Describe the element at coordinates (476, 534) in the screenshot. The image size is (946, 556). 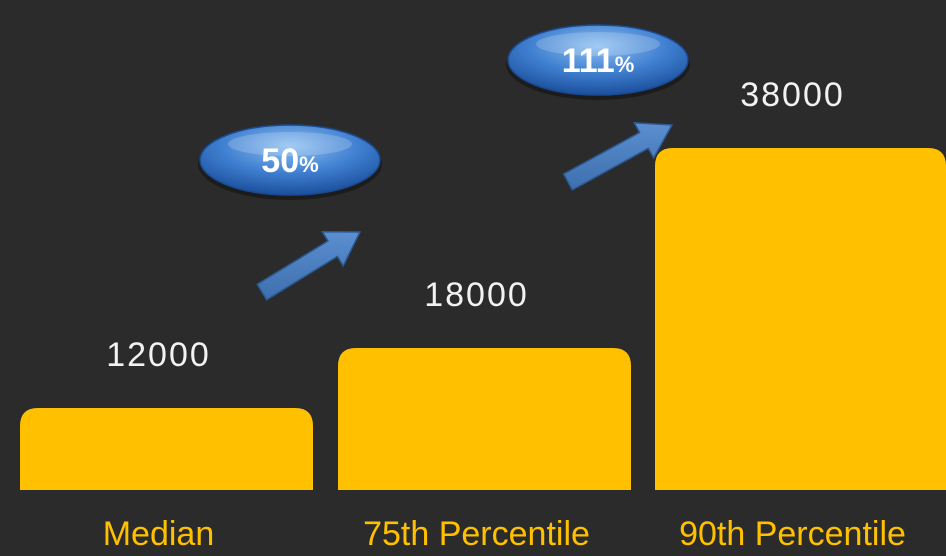
I see `category-label-75th-percentile: 75th Percentile` at that location.